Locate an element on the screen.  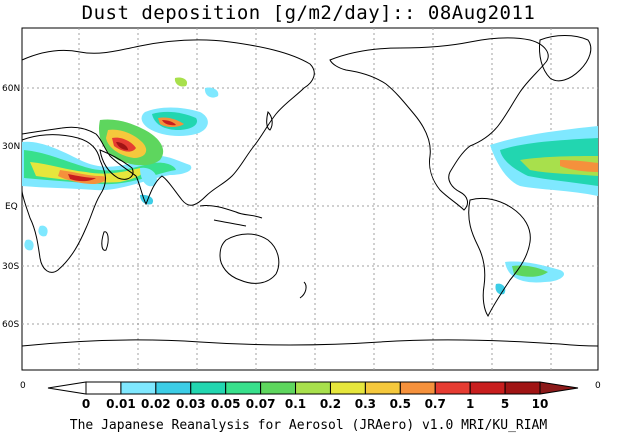
colorbar-tick-label: 5 is located at coordinates (505, 404).